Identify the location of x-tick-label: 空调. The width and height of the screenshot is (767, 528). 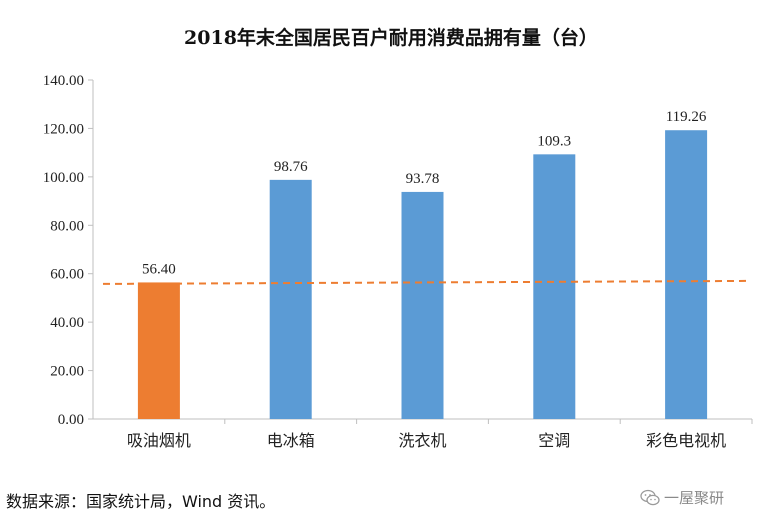
(554, 440).